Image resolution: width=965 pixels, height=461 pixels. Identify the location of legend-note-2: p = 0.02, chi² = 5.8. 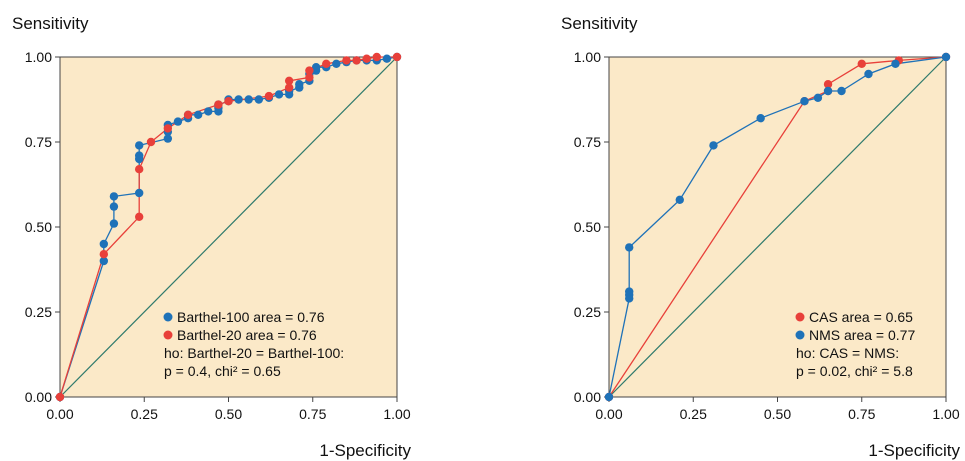
(854, 371).